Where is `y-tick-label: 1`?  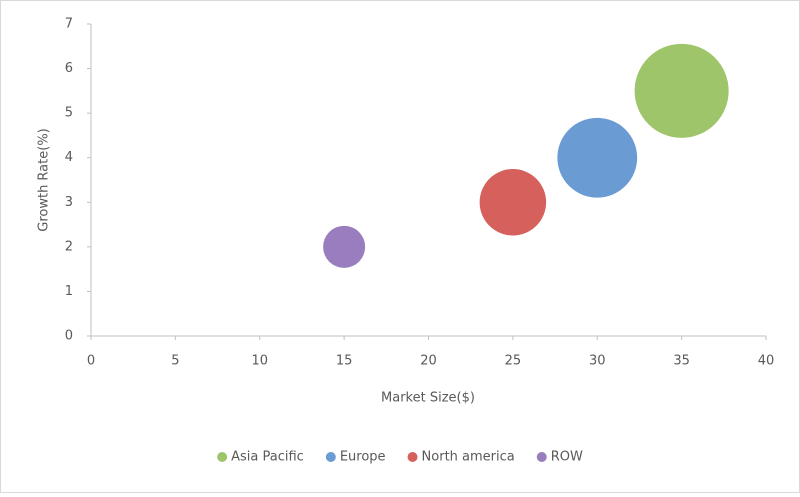 y-tick-label: 1 is located at coordinates (69, 291).